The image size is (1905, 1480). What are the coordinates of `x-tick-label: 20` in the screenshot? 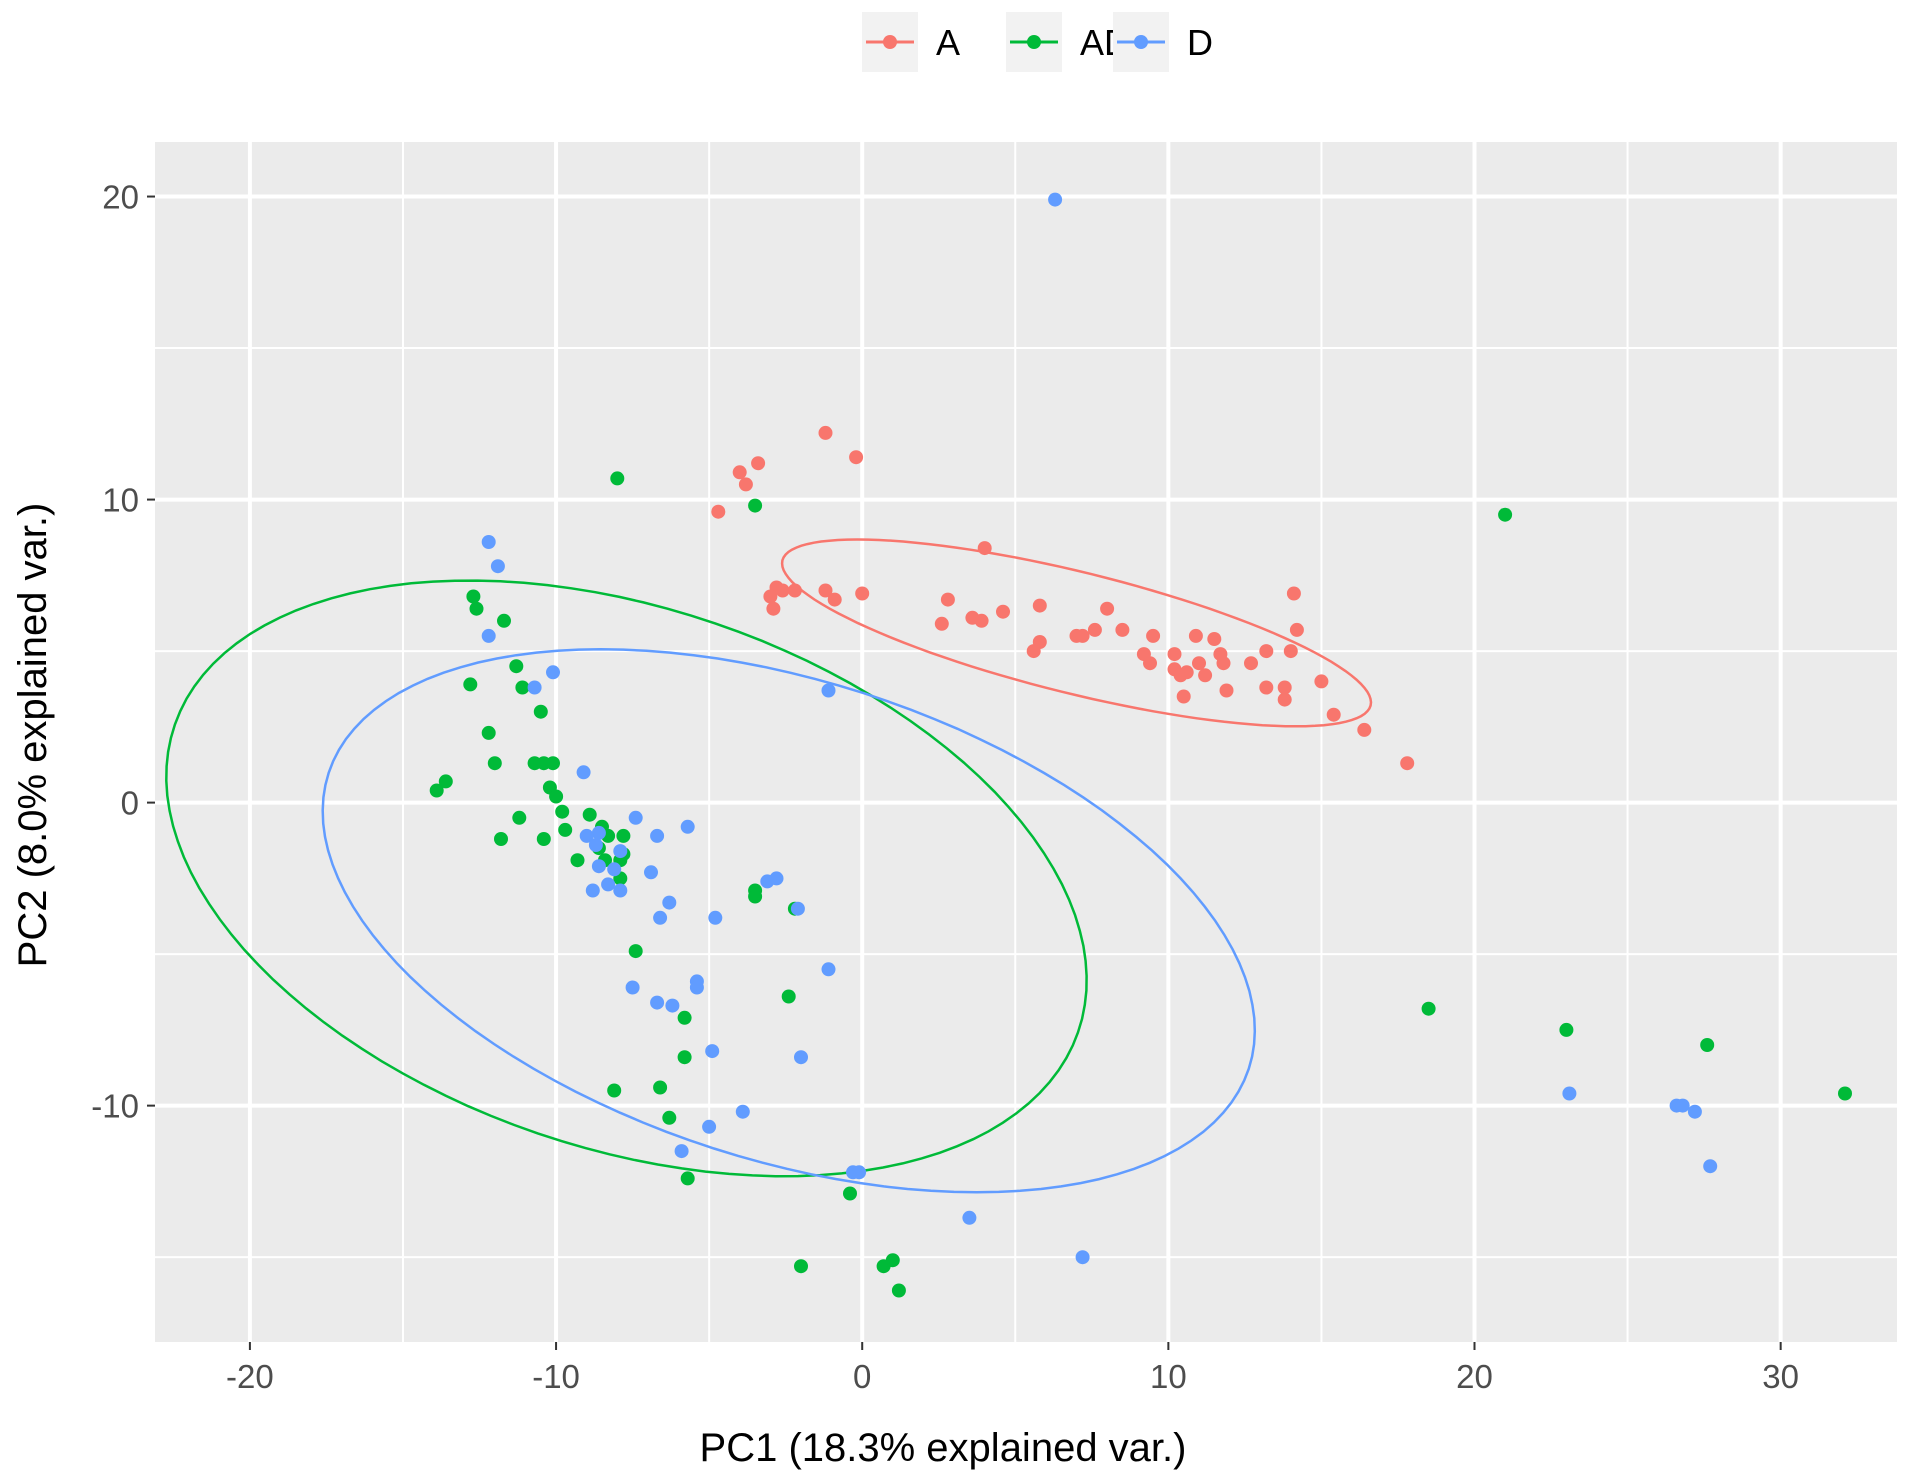 It's located at (1474, 1376).